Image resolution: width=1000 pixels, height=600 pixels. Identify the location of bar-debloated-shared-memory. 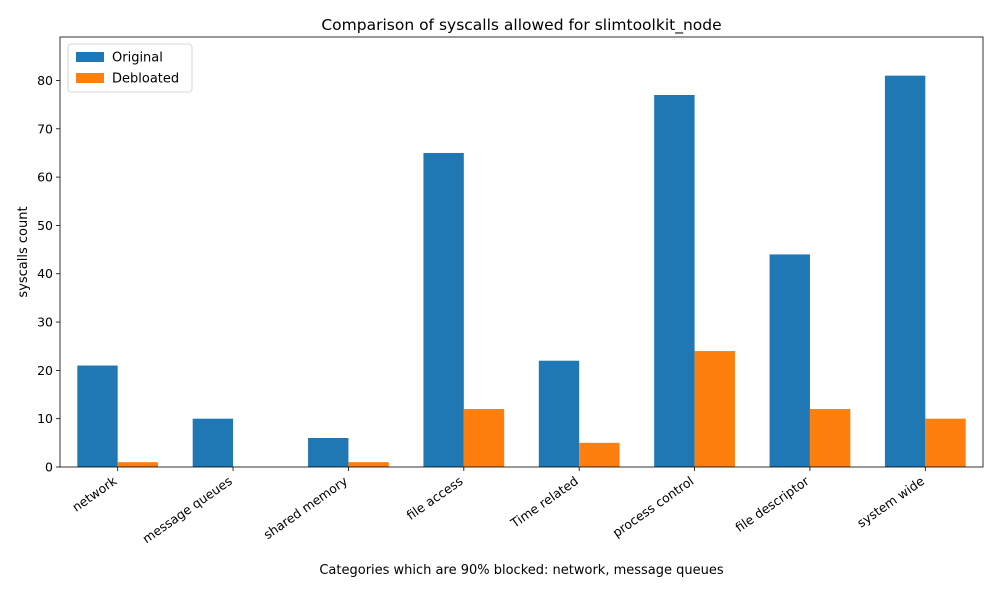
(368, 464).